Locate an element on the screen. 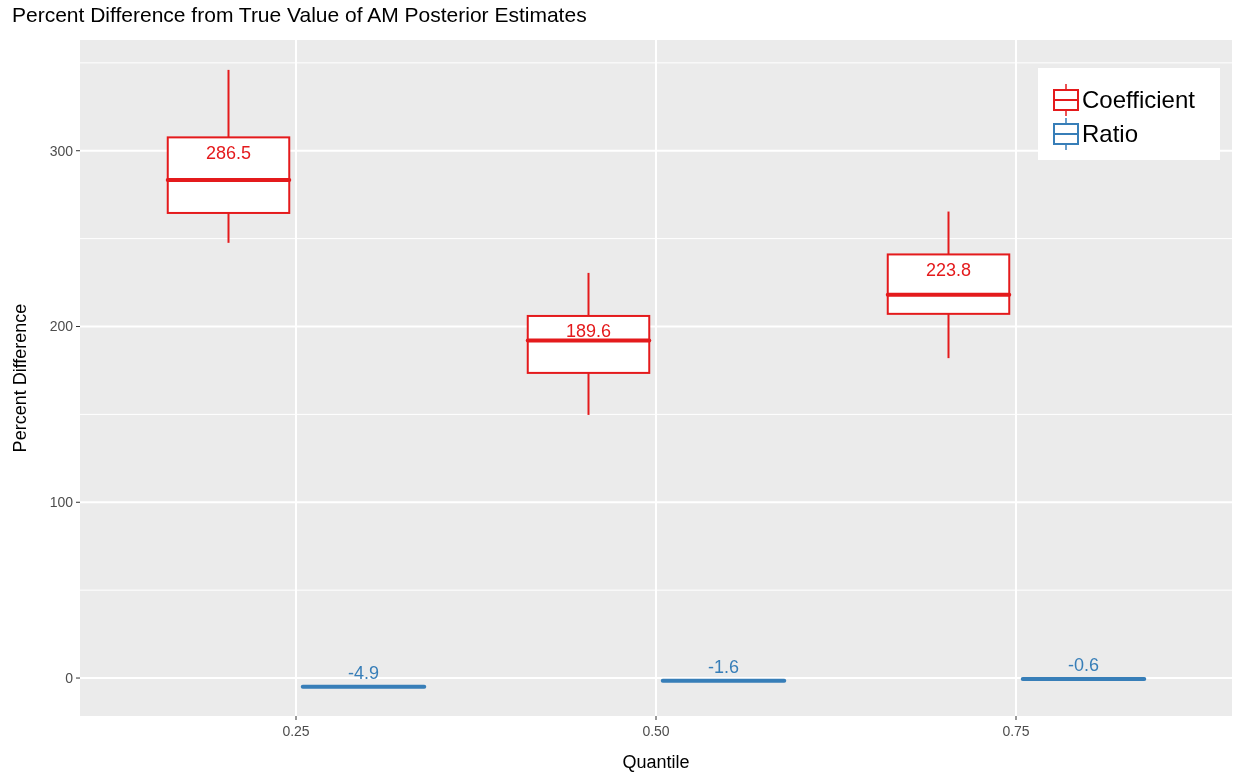  x-tick-label: 0.25 is located at coordinates (296, 731).